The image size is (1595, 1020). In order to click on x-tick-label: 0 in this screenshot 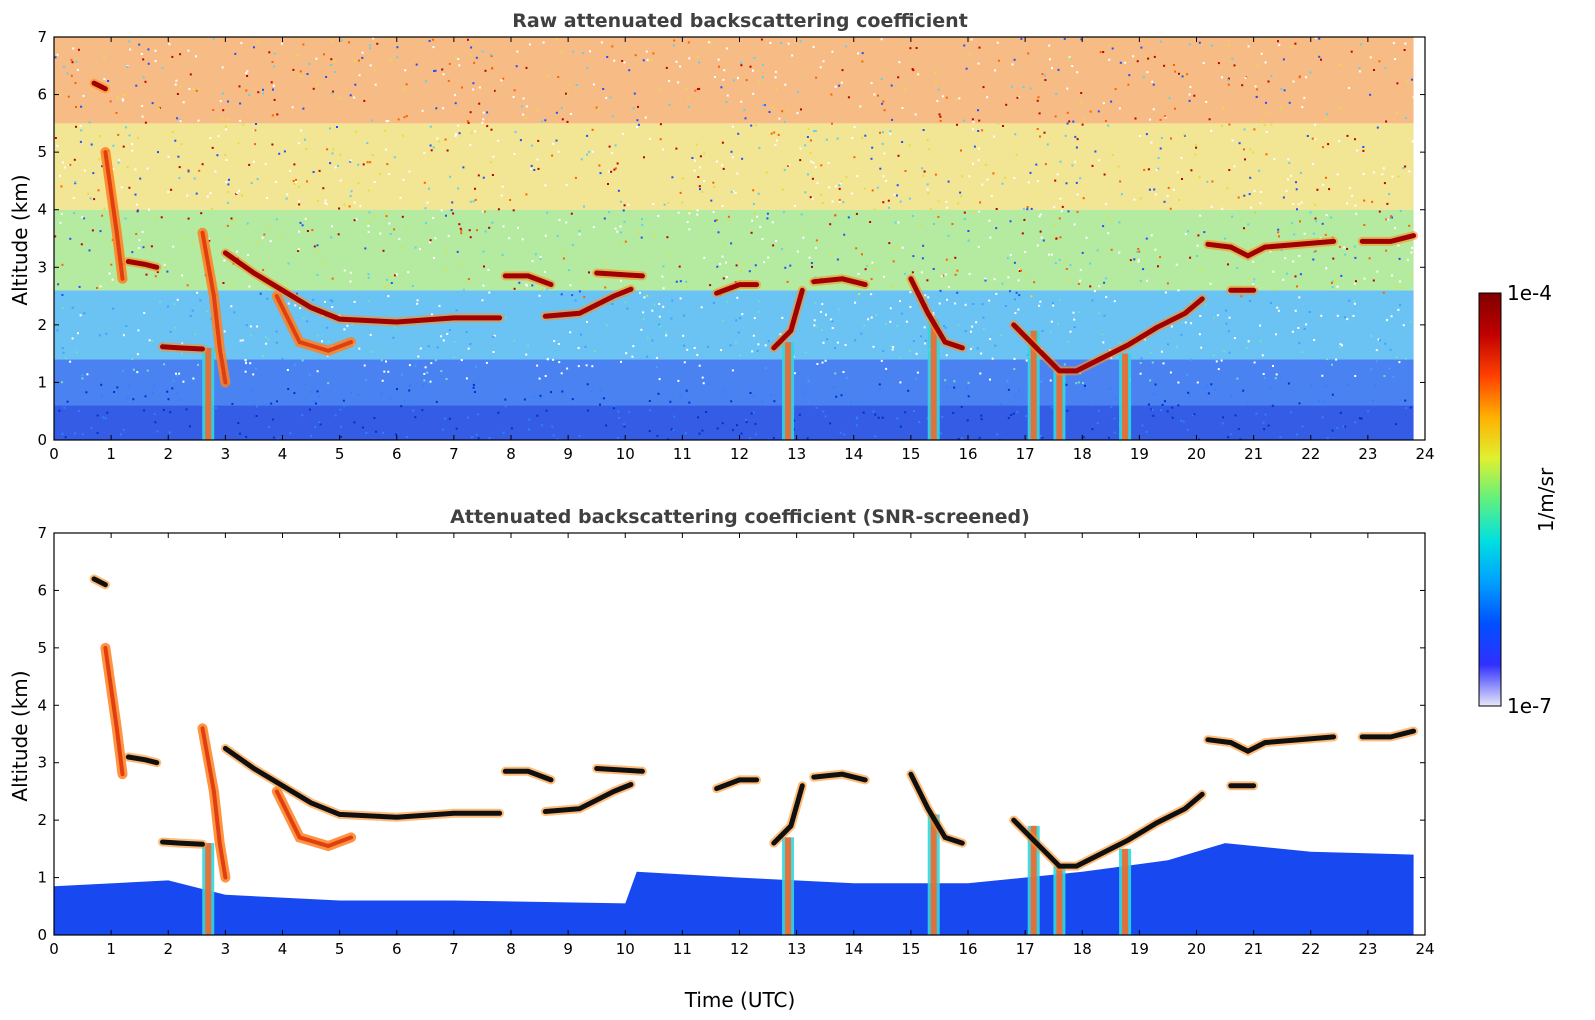, I will do `click(54, 454)`.